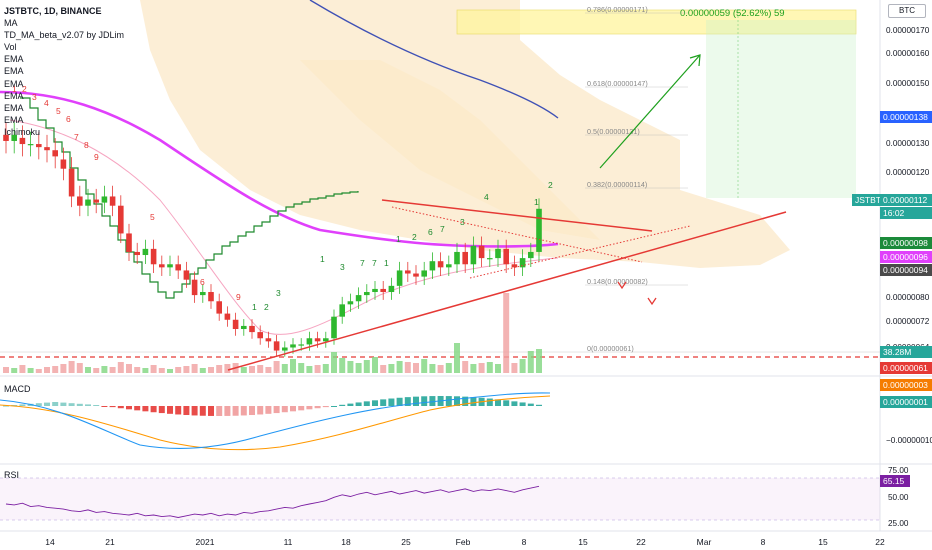  What do you see at coordinates (10, 47) in the screenshot?
I see `legend-vol: Vol` at bounding box center [10, 47].